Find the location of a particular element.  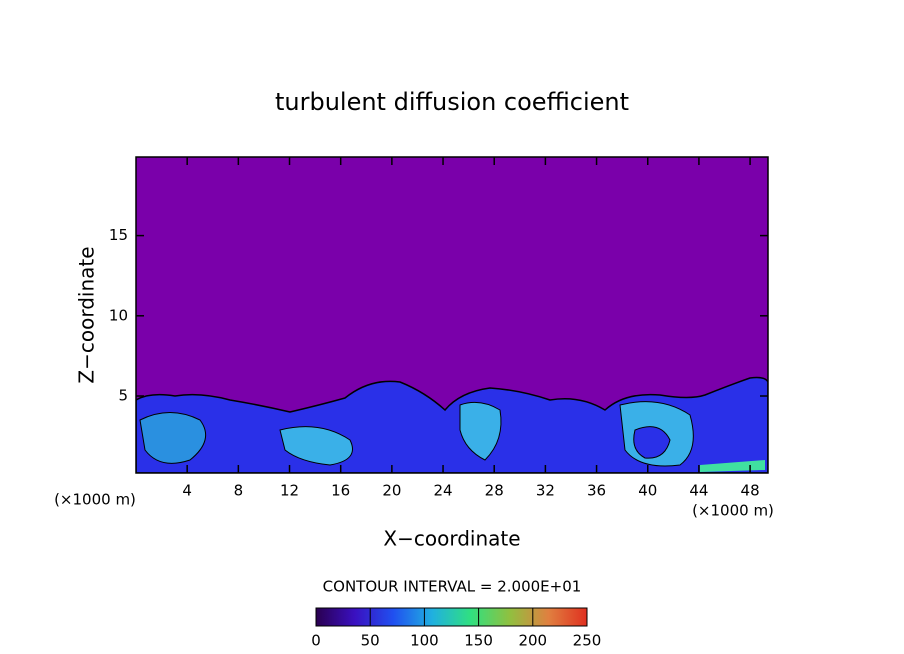

x-tick-label: 48 is located at coordinates (750, 491).